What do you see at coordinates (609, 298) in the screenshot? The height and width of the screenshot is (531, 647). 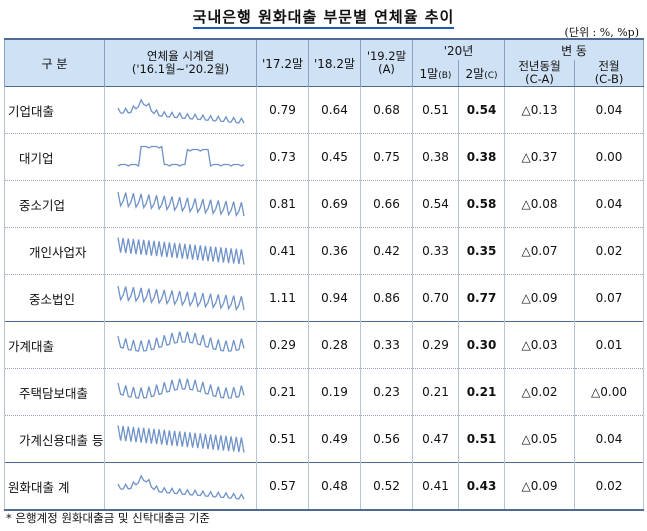 I see `cell-mom: 0.07` at bounding box center [609, 298].